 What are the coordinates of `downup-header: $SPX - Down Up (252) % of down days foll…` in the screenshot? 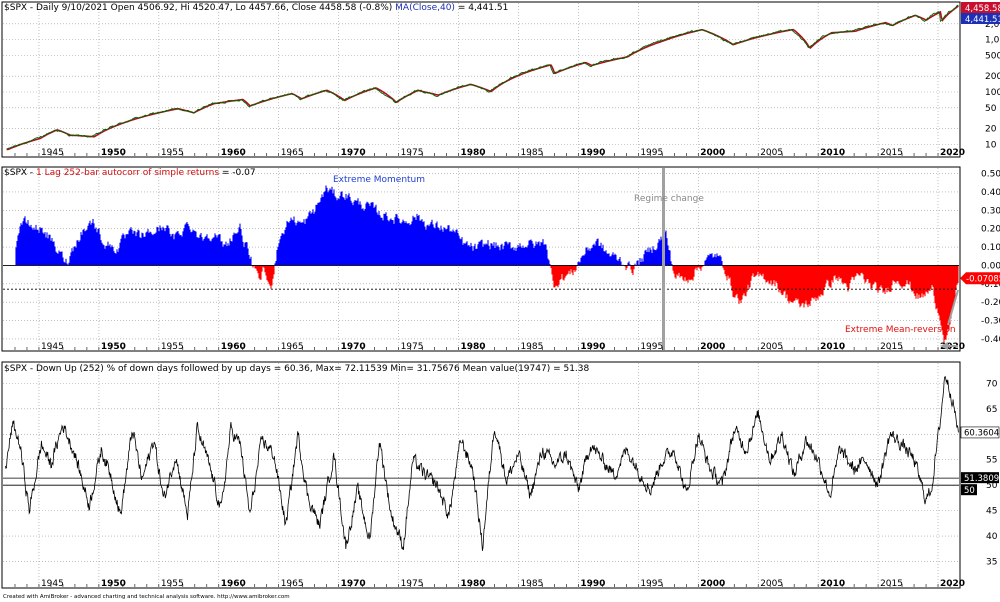 It's located at (297, 369).